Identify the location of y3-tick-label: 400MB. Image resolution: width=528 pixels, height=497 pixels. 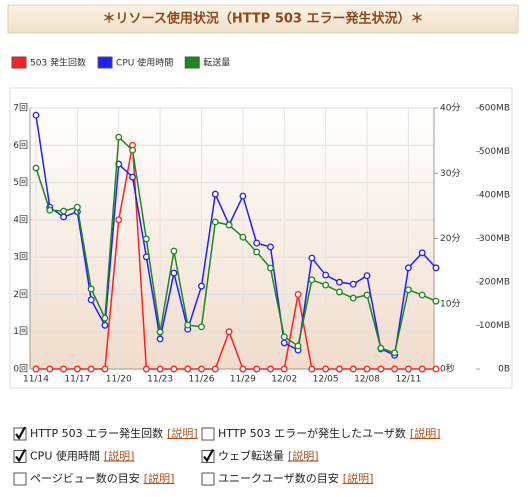
(494, 196).